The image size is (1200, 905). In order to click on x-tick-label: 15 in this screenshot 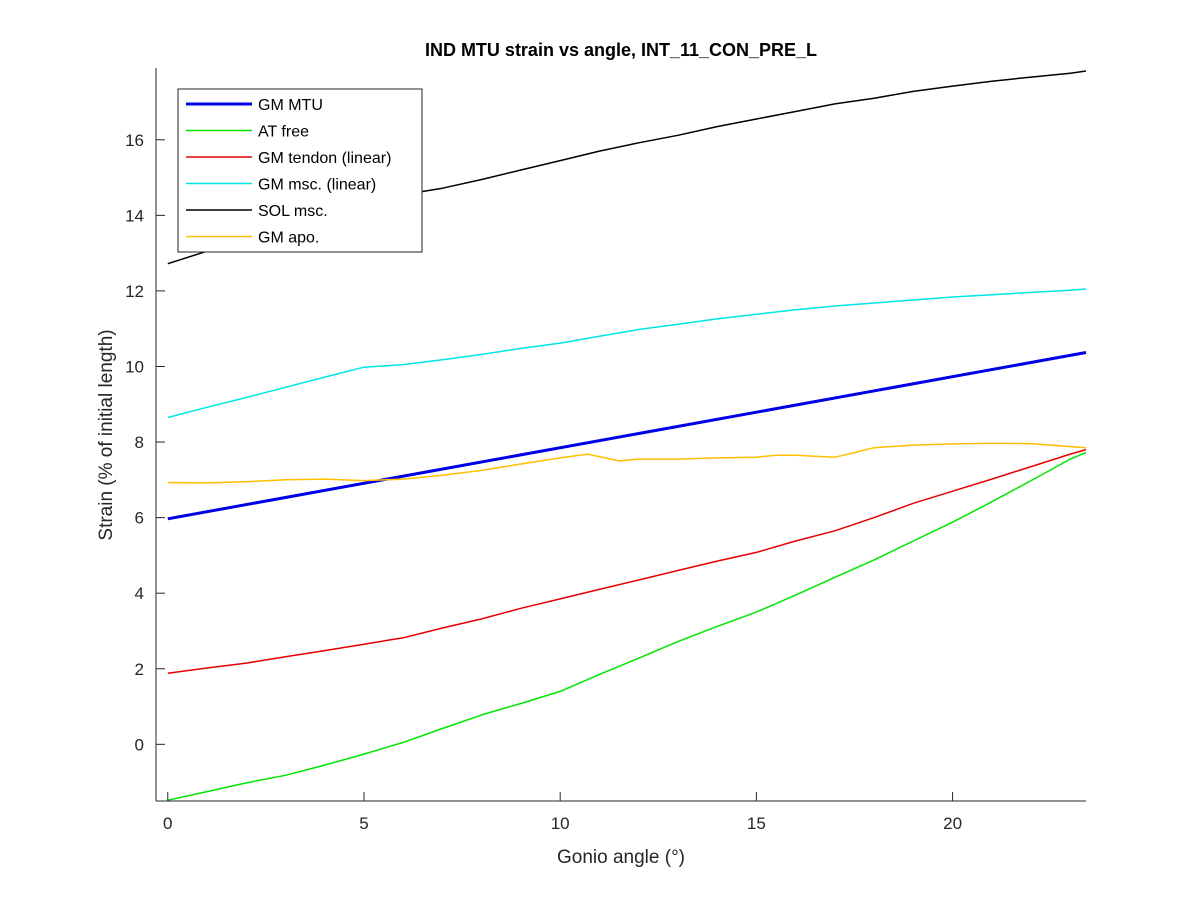, I will do `click(756, 823)`.